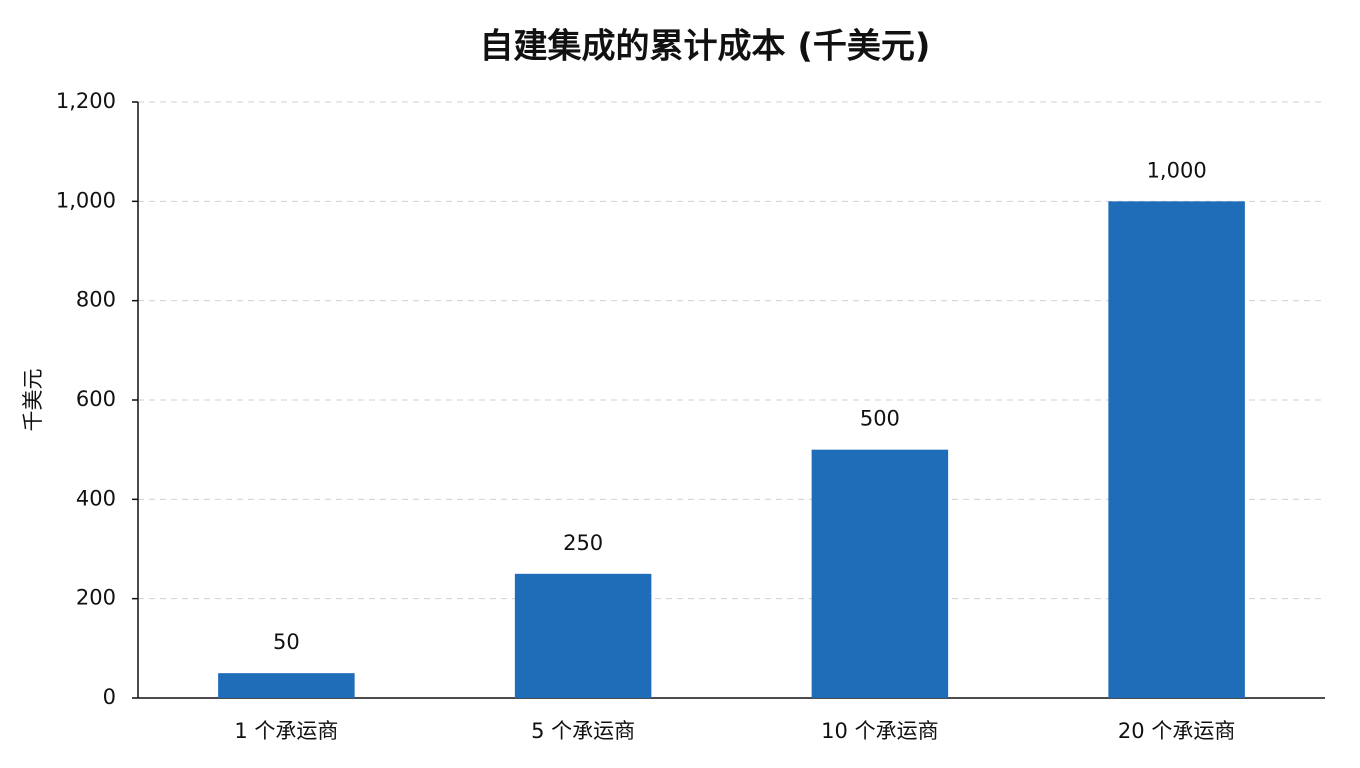 The width and height of the screenshot is (1360, 768). Describe the element at coordinates (286, 642) in the screenshot. I see `data-label: 50` at that location.